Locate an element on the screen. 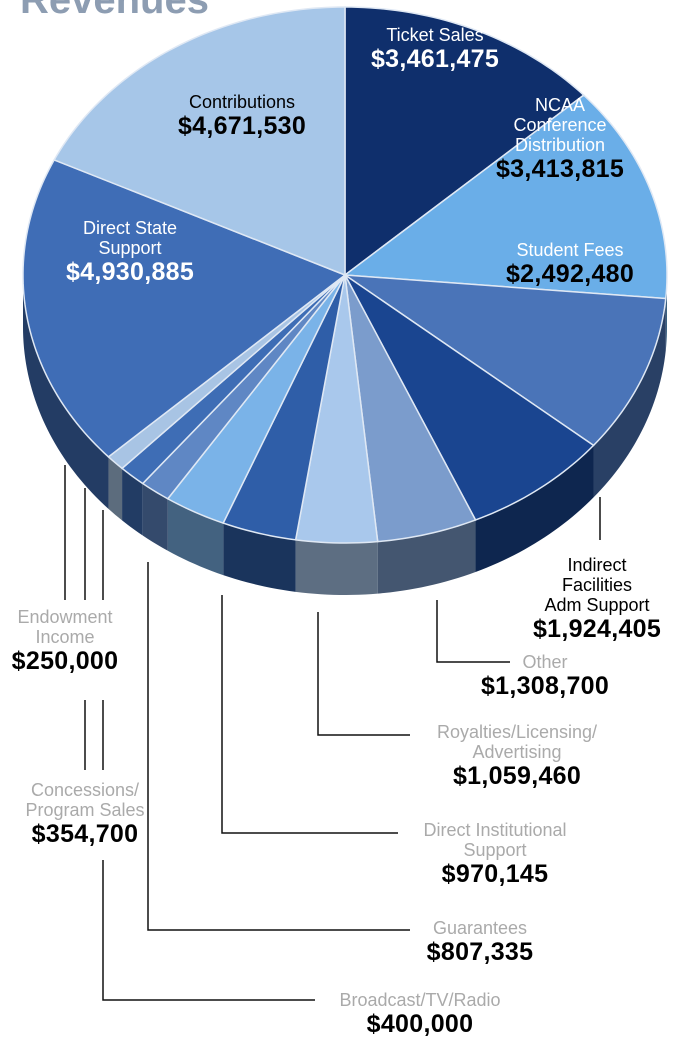 The width and height of the screenshot is (681, 1042). value-label: $4,671,530 is located at coordinates (242, 126).